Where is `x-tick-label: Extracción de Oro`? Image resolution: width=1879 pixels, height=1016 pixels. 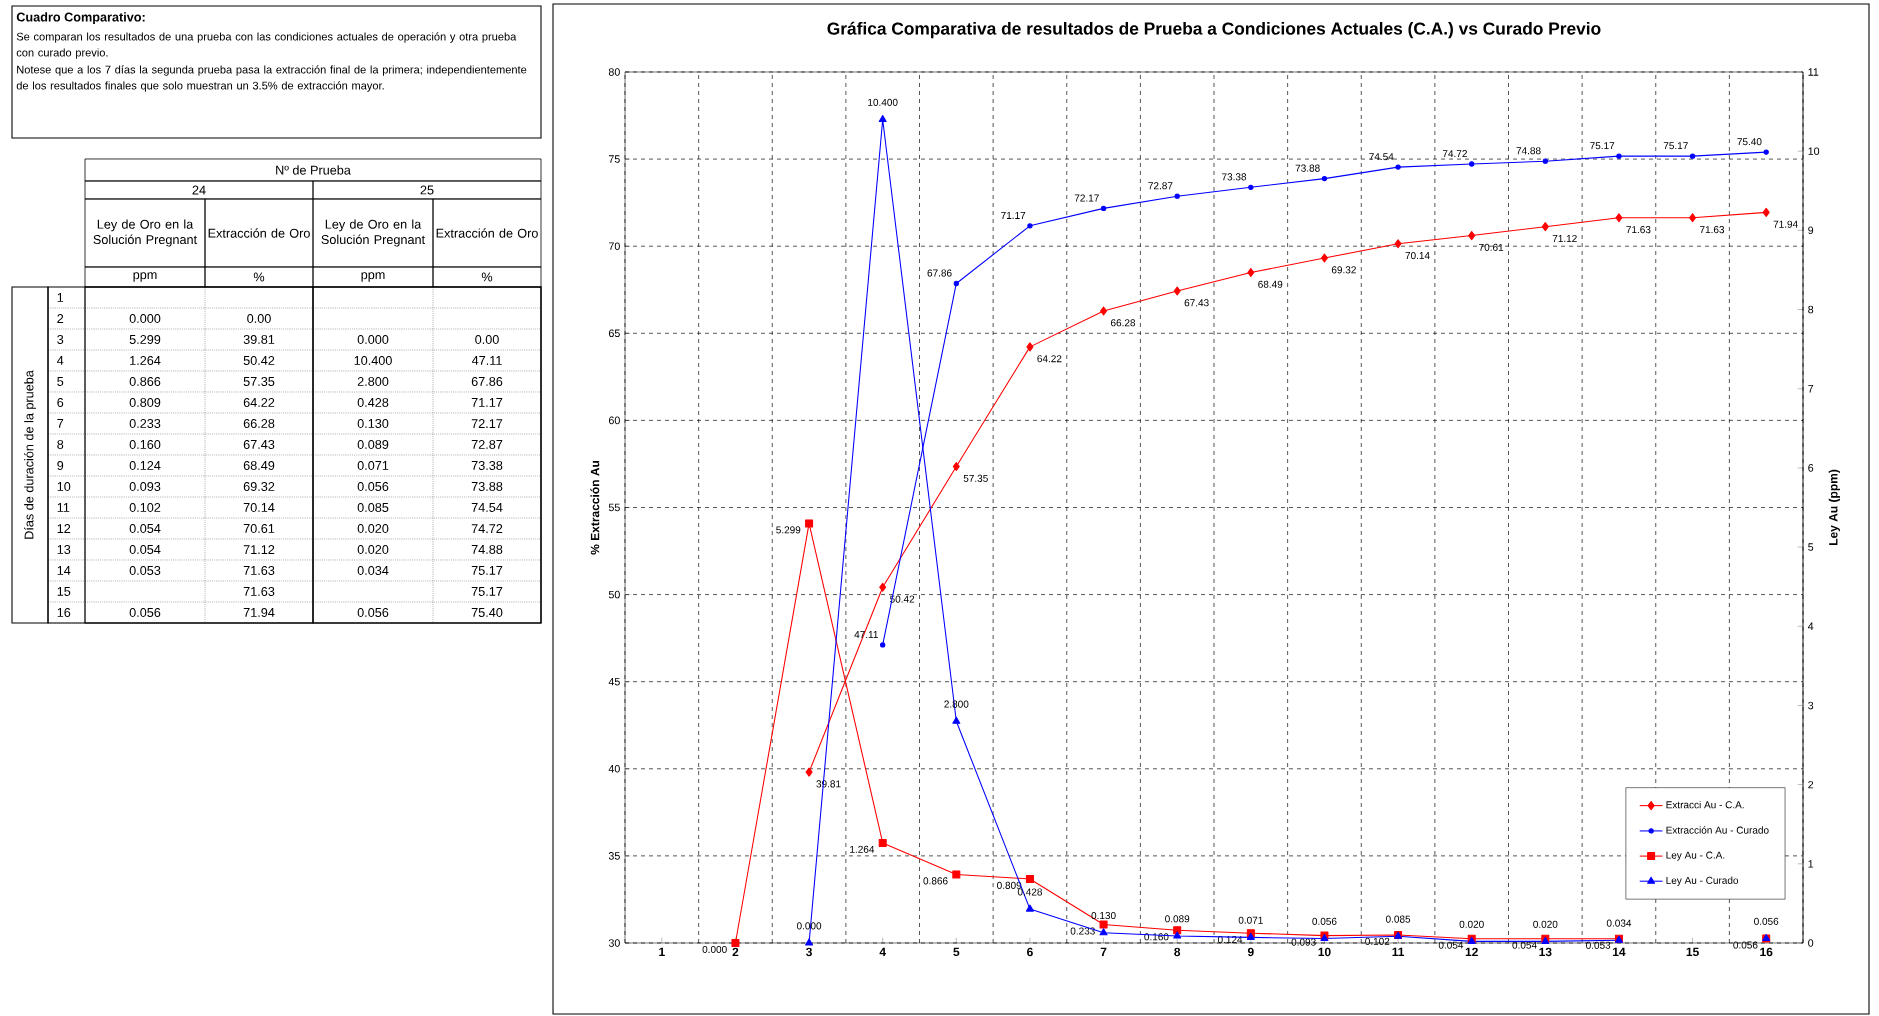
x-tick-label: Extracción de Oro is located at coordinates (259, 233).